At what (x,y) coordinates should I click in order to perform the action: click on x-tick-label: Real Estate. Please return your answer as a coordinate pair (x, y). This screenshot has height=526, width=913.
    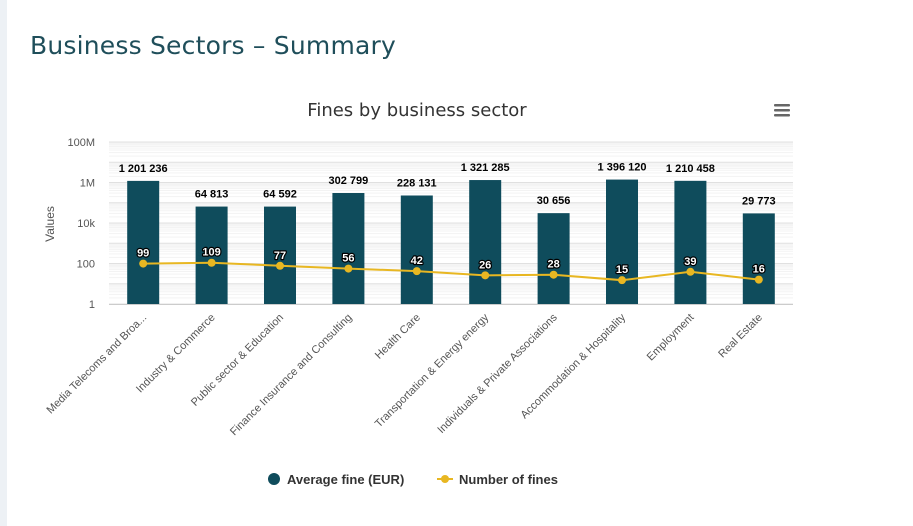
    Looking at the image, I should click on (740, 336).